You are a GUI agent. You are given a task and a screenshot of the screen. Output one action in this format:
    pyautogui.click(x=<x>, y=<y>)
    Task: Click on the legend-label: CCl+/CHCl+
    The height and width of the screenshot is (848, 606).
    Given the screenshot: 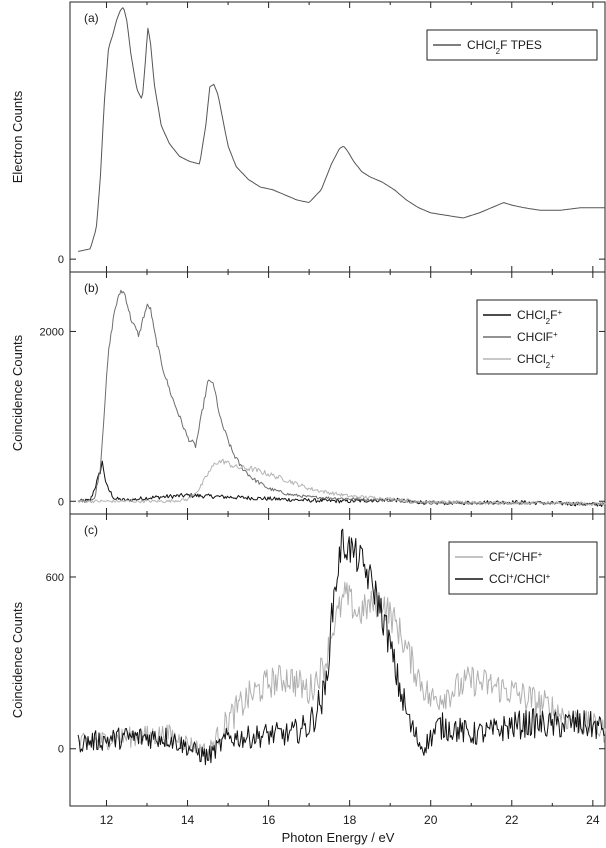 What is the action you would take?
    pyautogui.click(x=520, y=579)
    